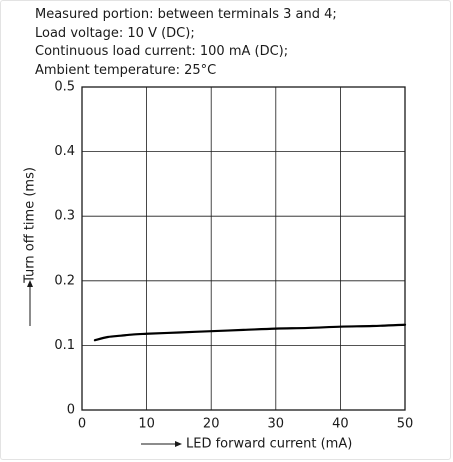 The image size is (453, 462). I want to click on x-tick-label: 50, so click(405, 424).